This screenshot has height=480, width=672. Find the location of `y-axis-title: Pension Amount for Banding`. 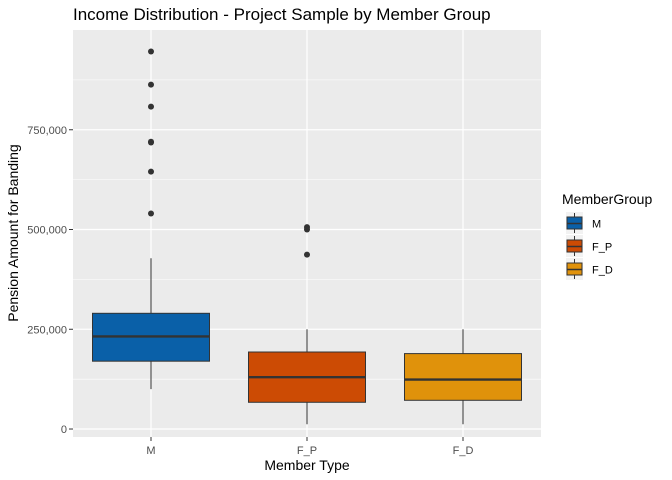

y-axis-title: Pension Amount for Banding is located at coordinates (13, 232).